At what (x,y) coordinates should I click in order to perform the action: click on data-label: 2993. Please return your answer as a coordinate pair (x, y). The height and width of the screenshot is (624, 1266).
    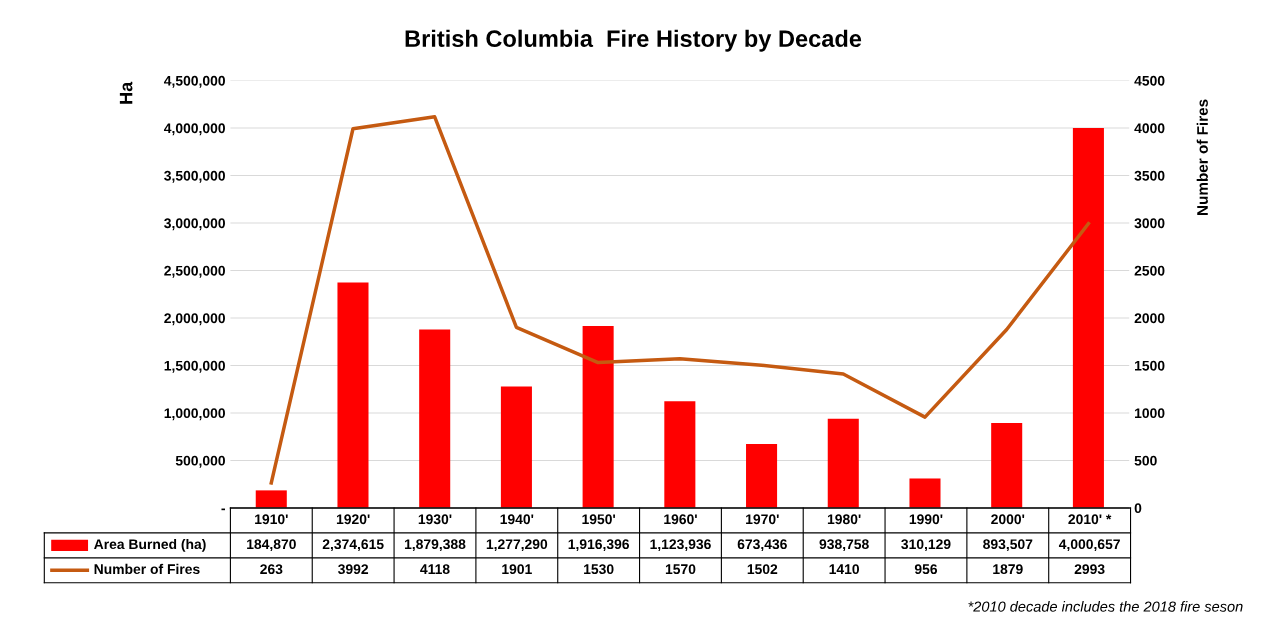
    Looking at the image, I should click on (1089, 569).